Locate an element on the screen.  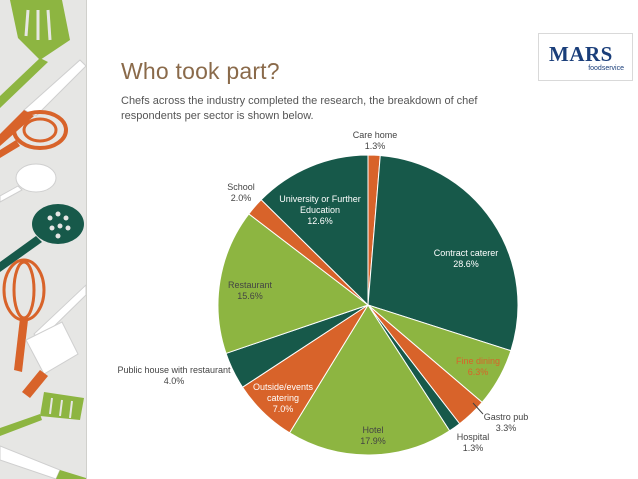
logo-subtitle: foodservice is located at coordinates (606, 68).